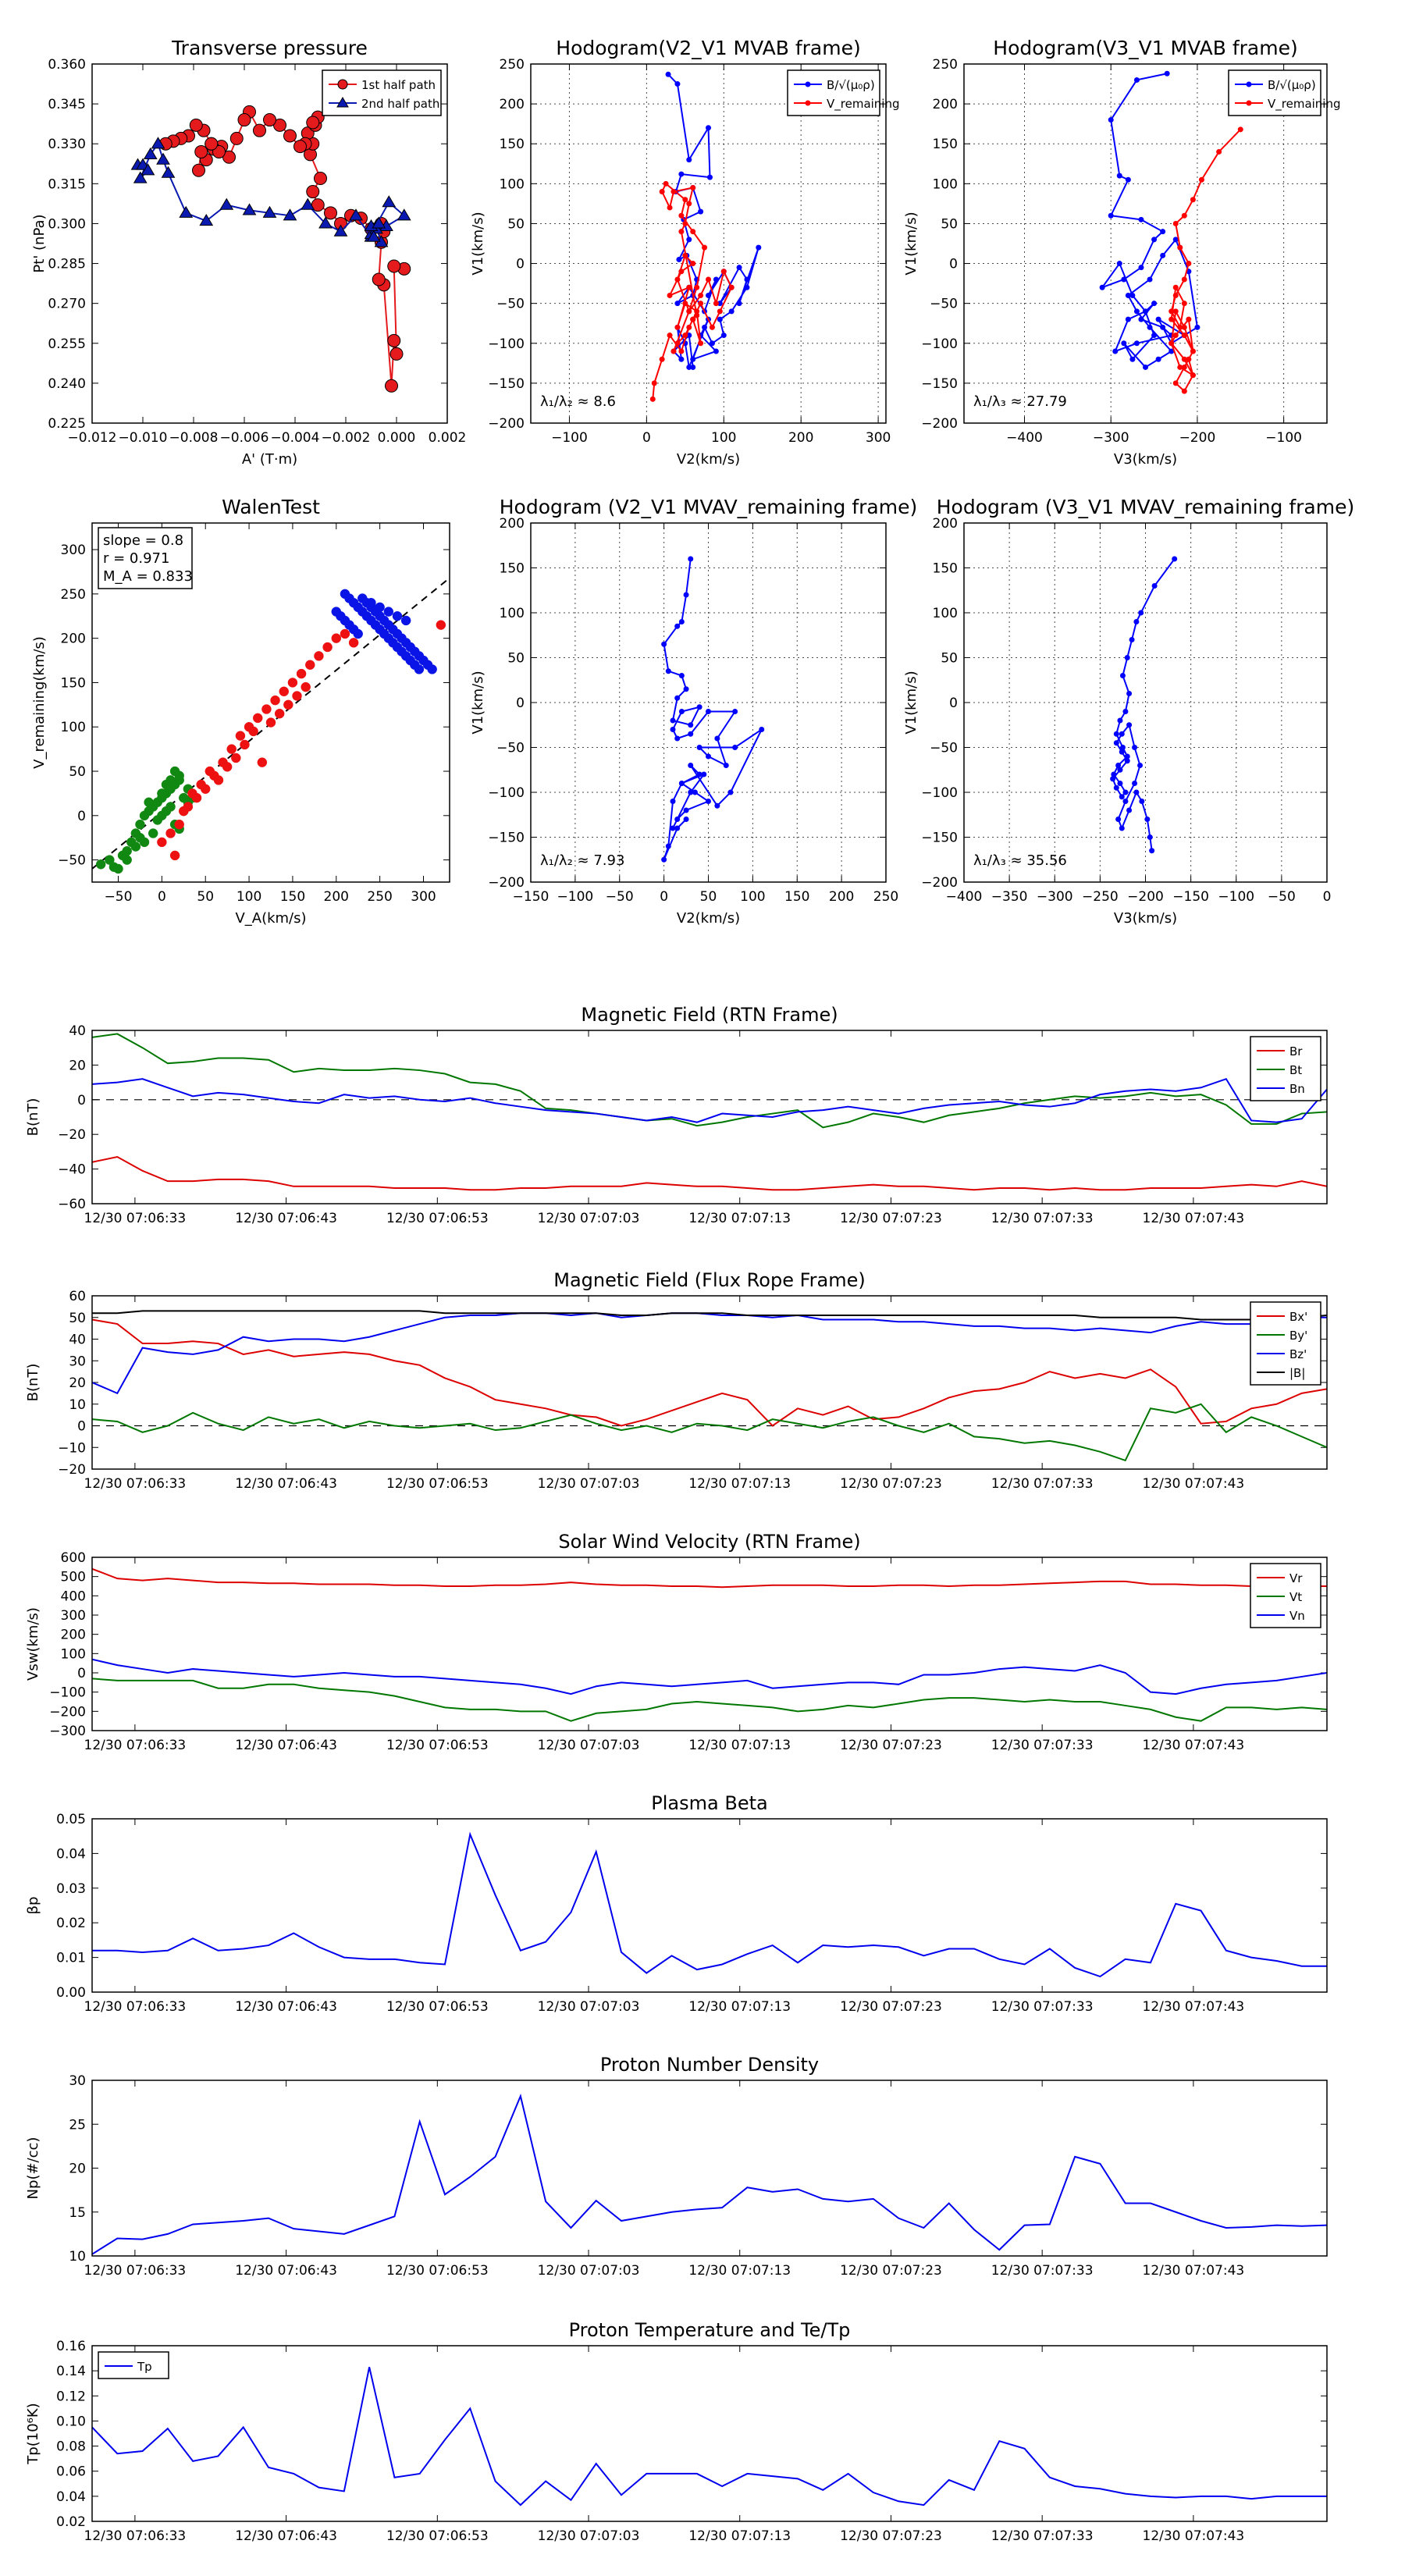 Image resolution: width=1405 pixels, height=2576 pixels. Describe the element at coordinates (1100, 897) in the screenshot. I see `x-tick-label: −250` at that location.